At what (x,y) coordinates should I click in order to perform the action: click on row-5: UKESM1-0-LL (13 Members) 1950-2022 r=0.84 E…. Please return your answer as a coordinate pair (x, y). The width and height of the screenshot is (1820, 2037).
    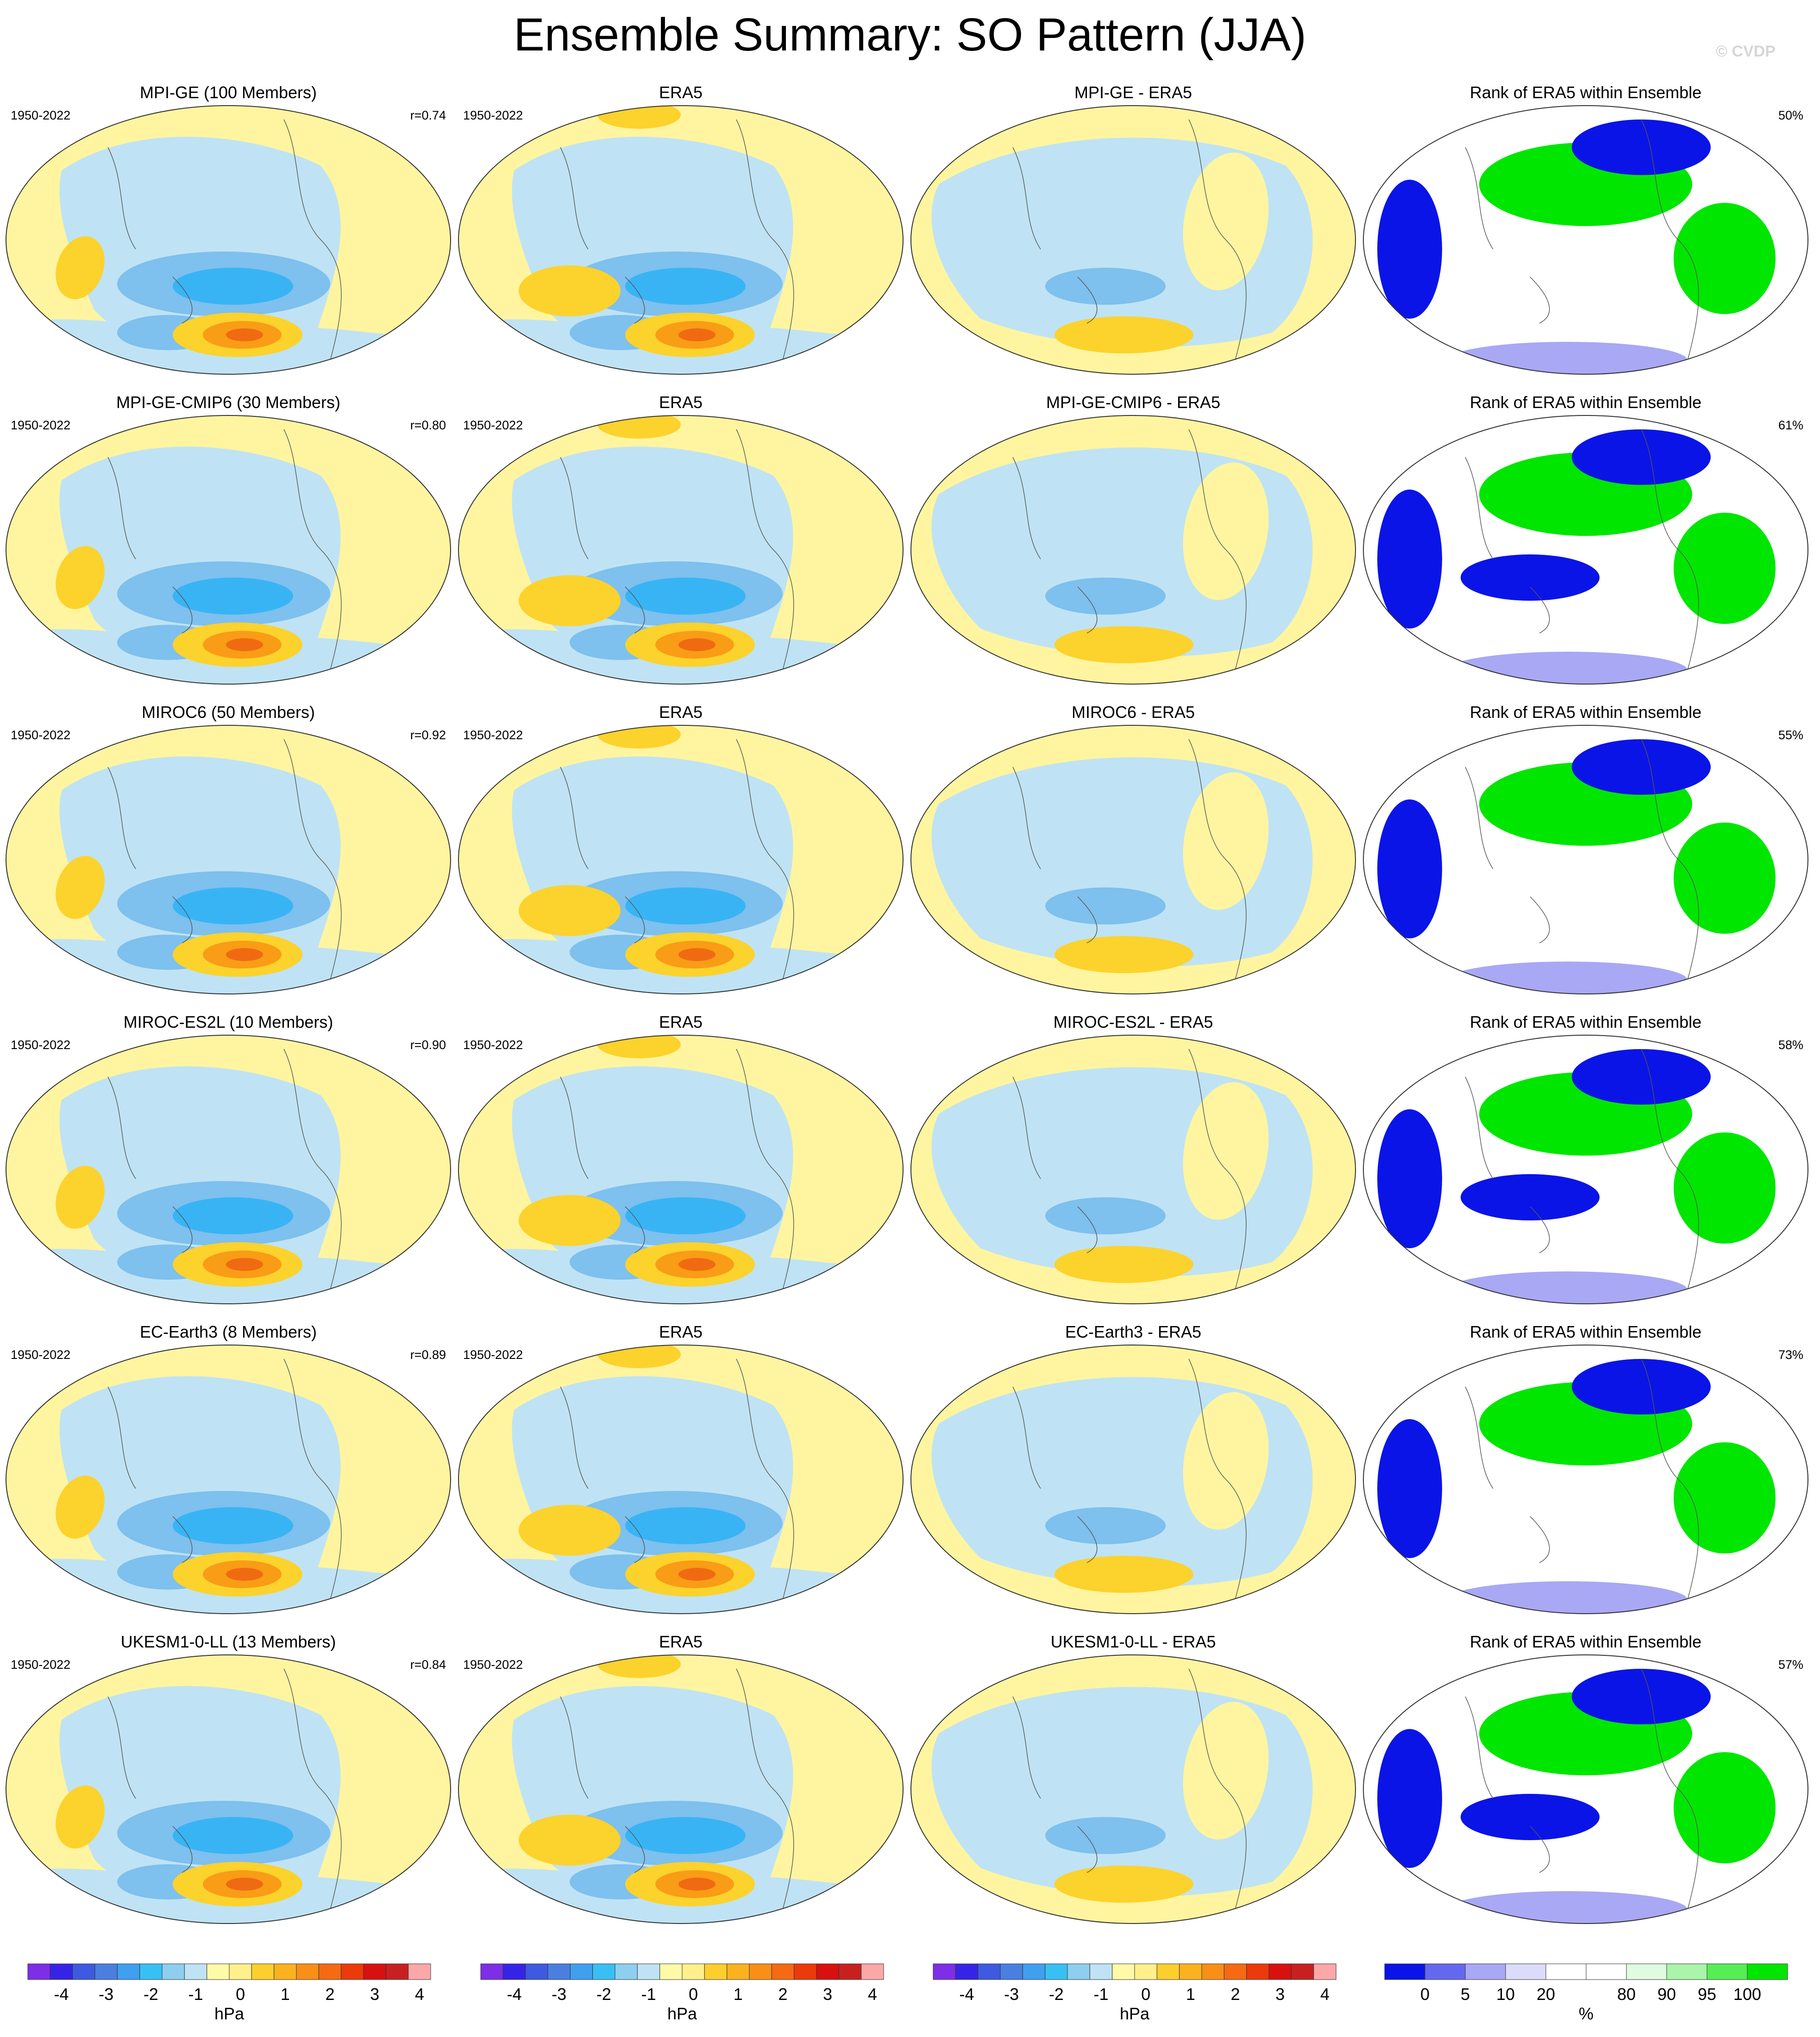
    Looking at the image, I should click on (907, 1778).